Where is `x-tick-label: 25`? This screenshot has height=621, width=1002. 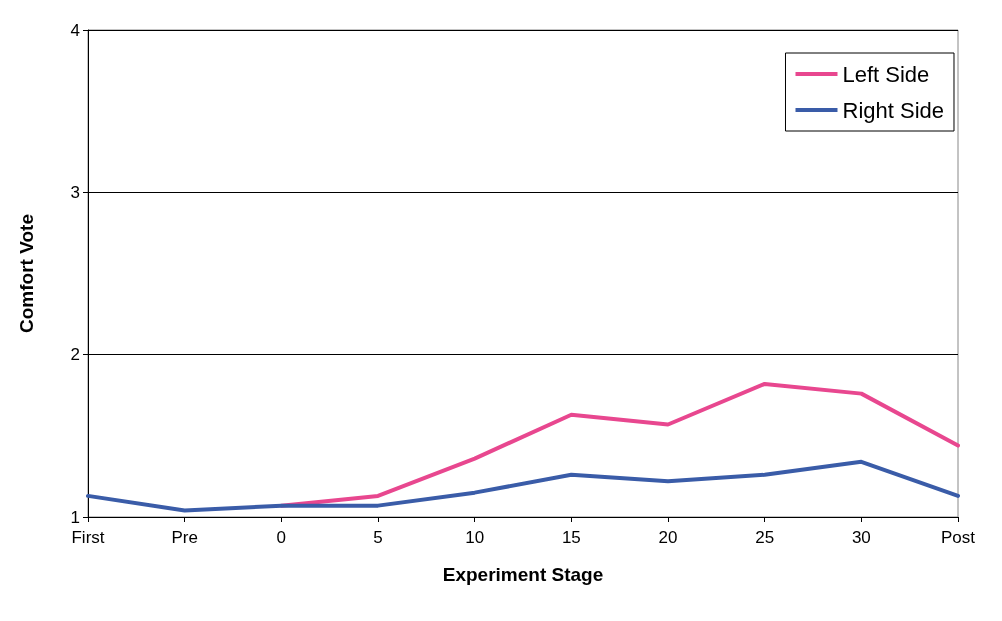 x-tick-label: 25 is located at coordinates (765, 537).